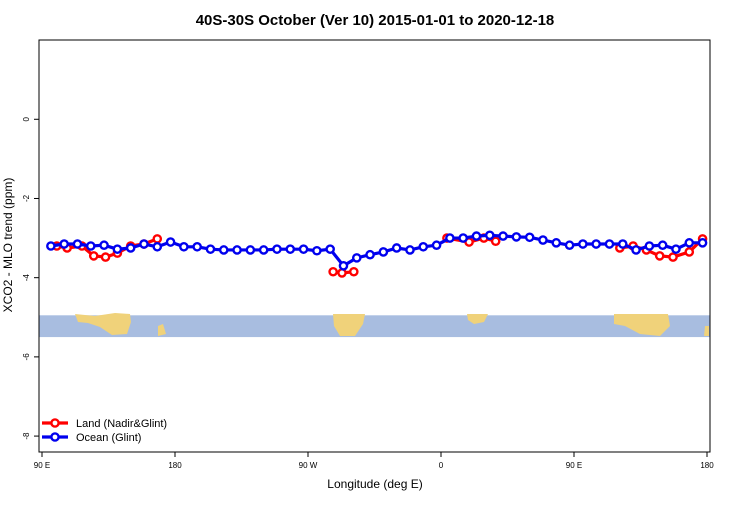 The height and width of the screenshot is (505, 750). Describe the element at coordinates (26, 198) in the screenshot. I see `y-tick-label: -2` at that location.